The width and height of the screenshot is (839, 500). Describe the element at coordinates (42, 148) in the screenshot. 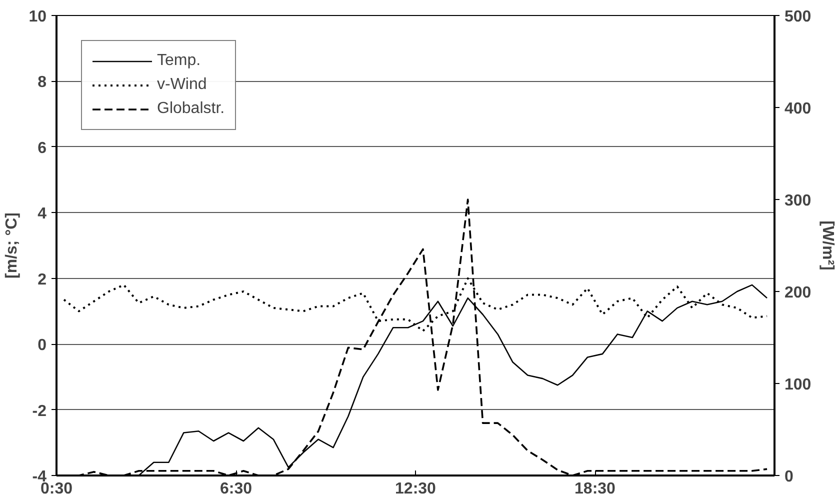

I see `y-tick-label: 6` at that location.